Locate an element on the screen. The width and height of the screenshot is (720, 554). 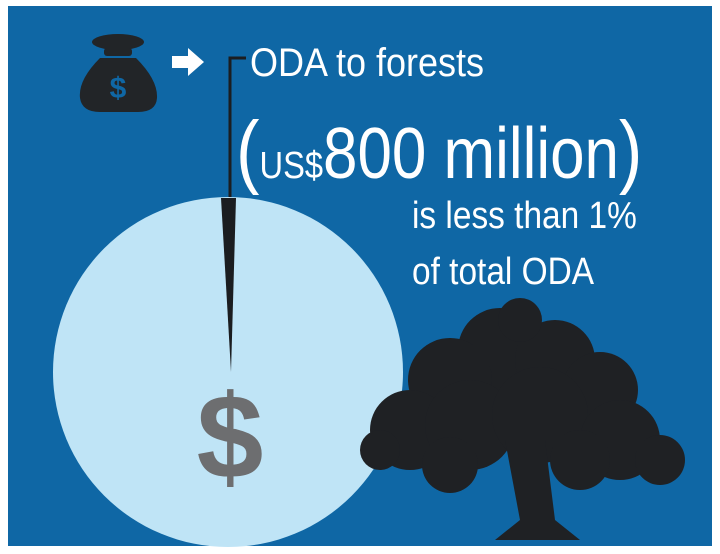
amount-currency: US$ is located at coordinates (291, 165).